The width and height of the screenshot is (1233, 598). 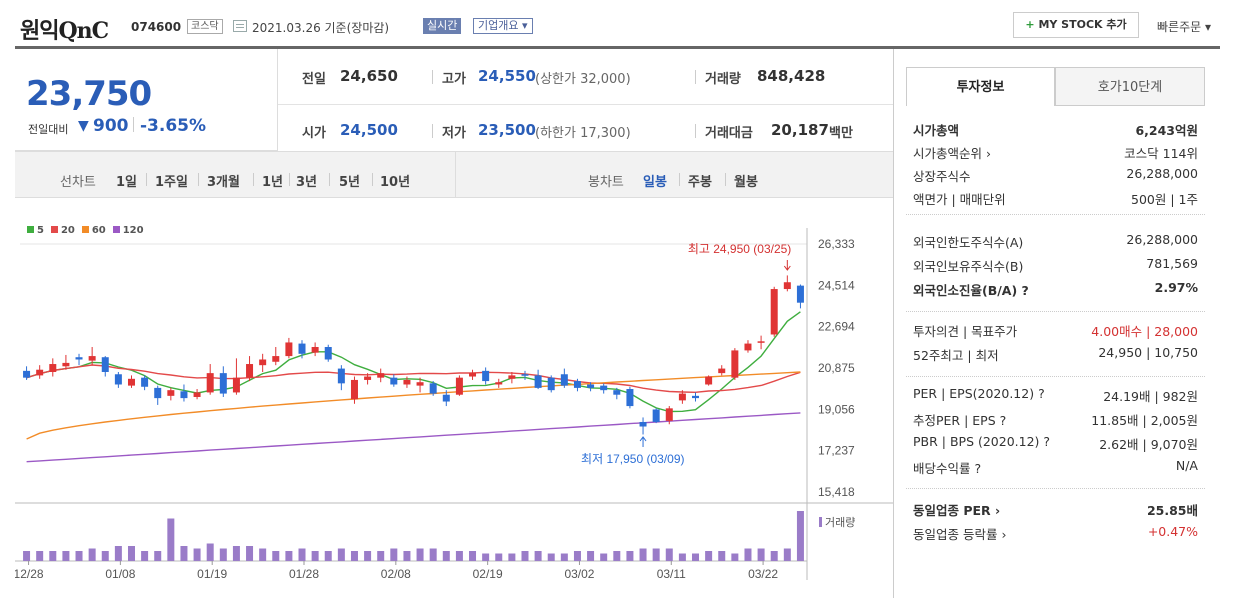 I want to click on line-chart-label: 선차트, so click(x=78, y=182).